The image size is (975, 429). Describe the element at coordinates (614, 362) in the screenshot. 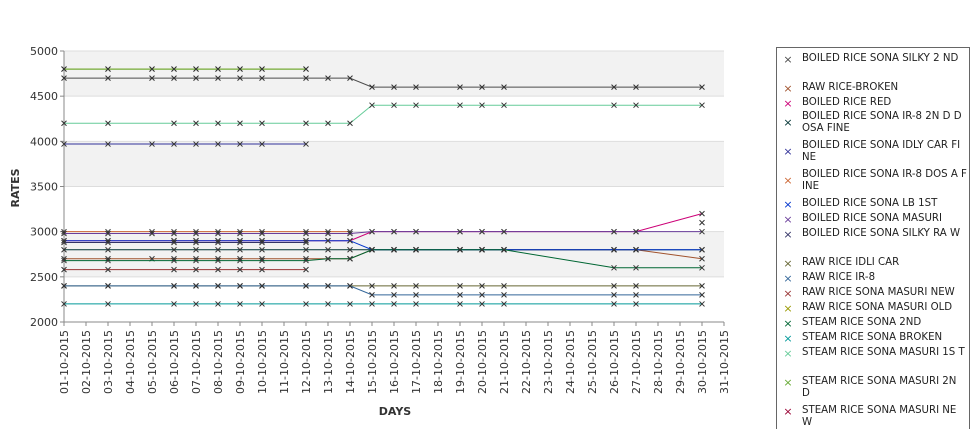

I see `x-tick-label: 26-10-2015` at that location.